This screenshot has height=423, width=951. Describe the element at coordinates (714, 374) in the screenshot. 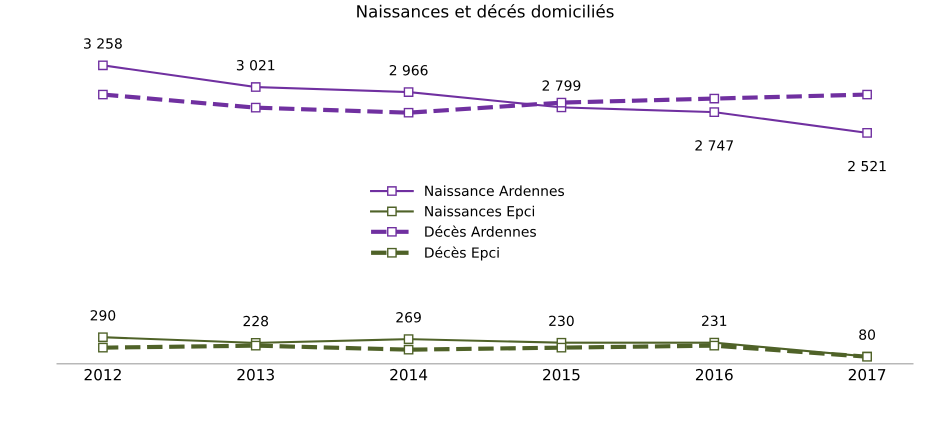

I see `x-tick-label: 2016` at that location.